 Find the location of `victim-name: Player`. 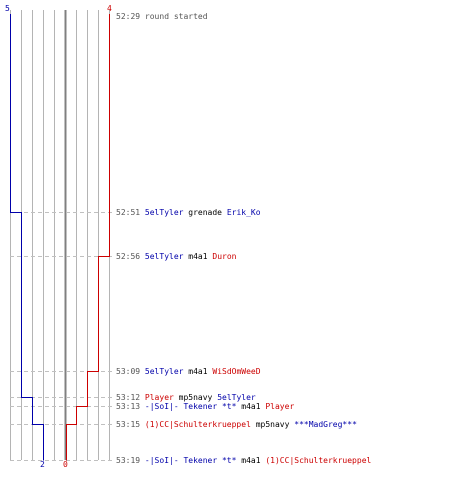

victim-name: Player is located at coordinates (280, 406).